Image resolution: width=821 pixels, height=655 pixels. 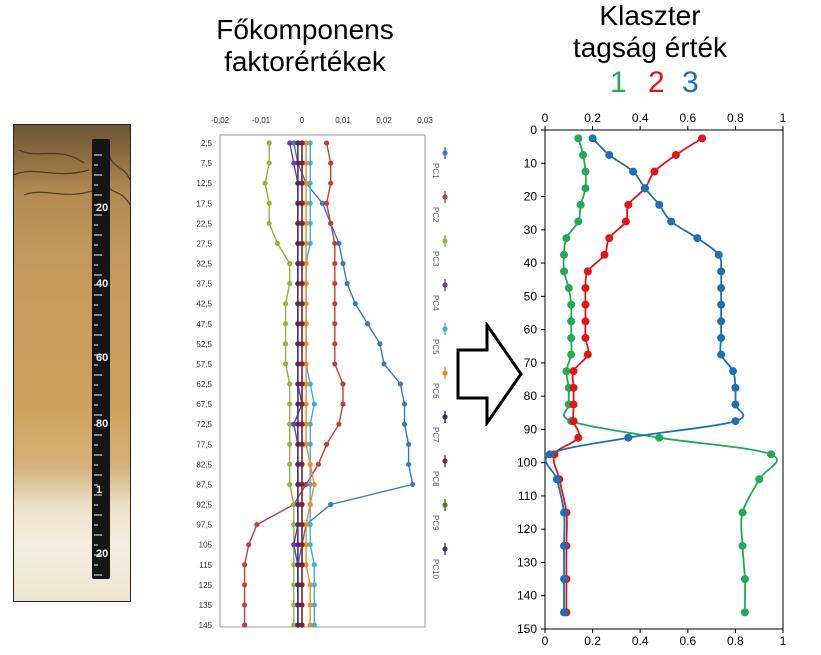 What do you see at coordinates (531, 330) in the screenshot?
I see `cluster-ytick-label: 60` at bounding box center [531, 330].